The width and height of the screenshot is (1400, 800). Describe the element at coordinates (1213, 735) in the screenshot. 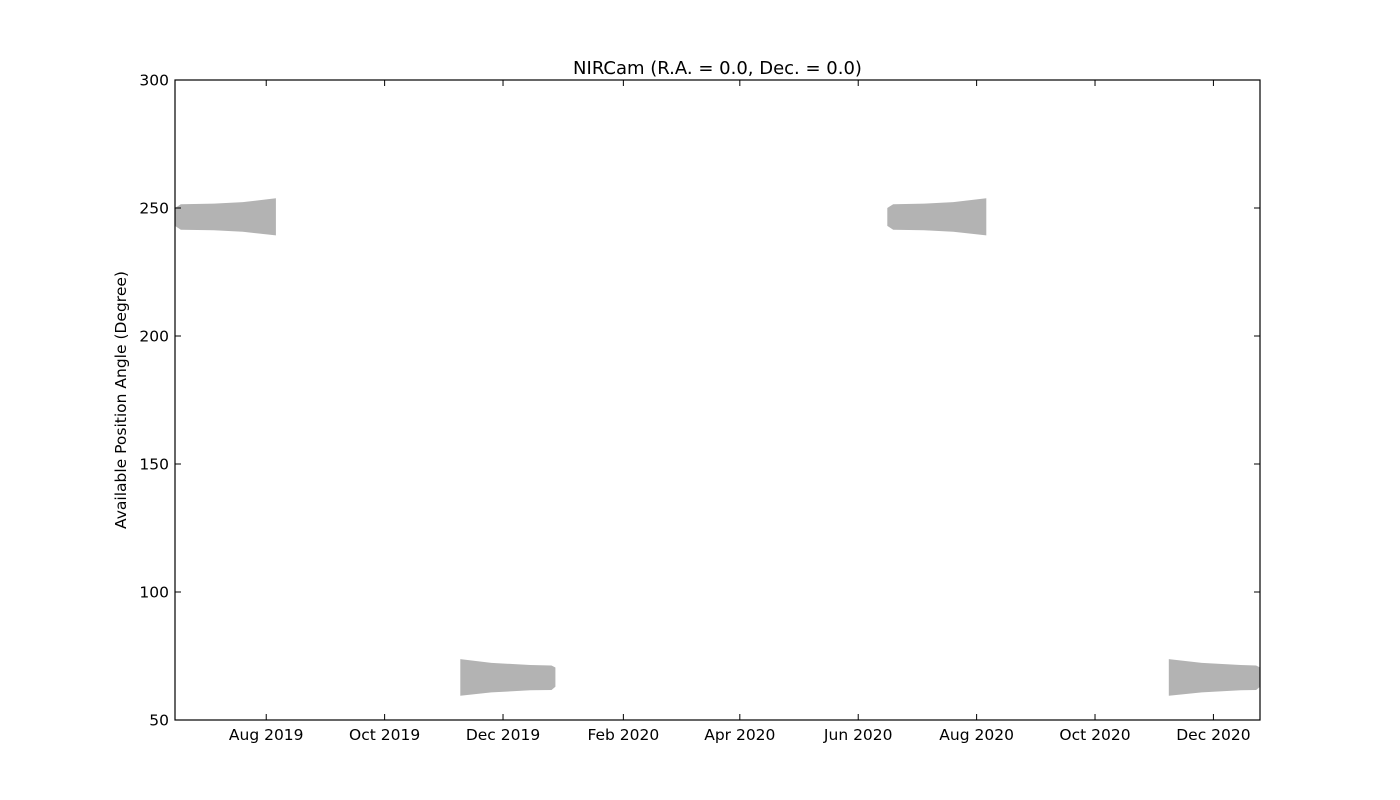

I see `x-tick-label: Dec 2020` at that location.